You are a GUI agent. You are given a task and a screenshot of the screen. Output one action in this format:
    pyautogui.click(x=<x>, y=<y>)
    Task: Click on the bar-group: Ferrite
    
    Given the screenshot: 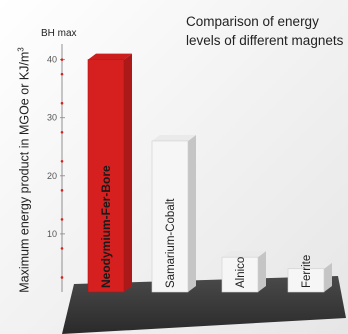 What is the action you would take?
    pyautogui.click(x=309, y=274)
    